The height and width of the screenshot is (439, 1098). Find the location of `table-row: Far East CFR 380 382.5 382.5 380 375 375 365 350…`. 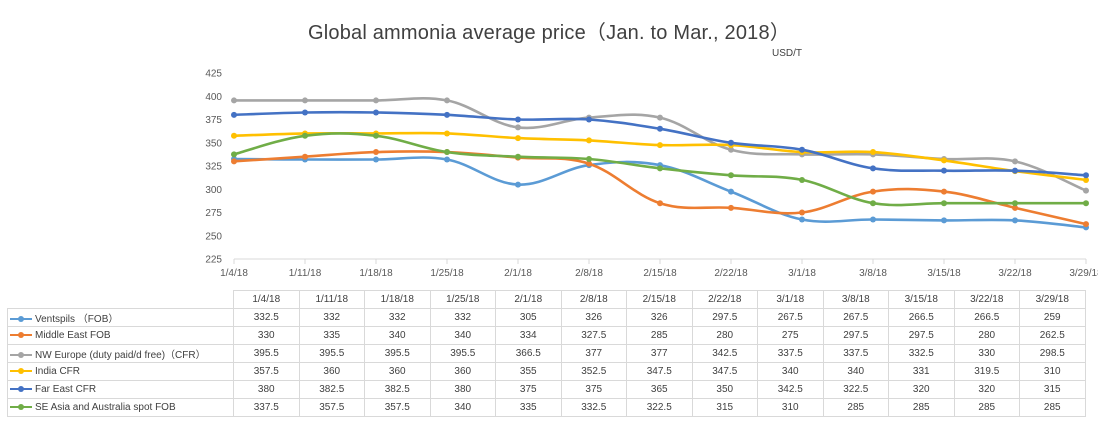

table-row: Far East CFR 380 382.5 382.5 380 375 375 365 350… is located at coordinates (546, 389).